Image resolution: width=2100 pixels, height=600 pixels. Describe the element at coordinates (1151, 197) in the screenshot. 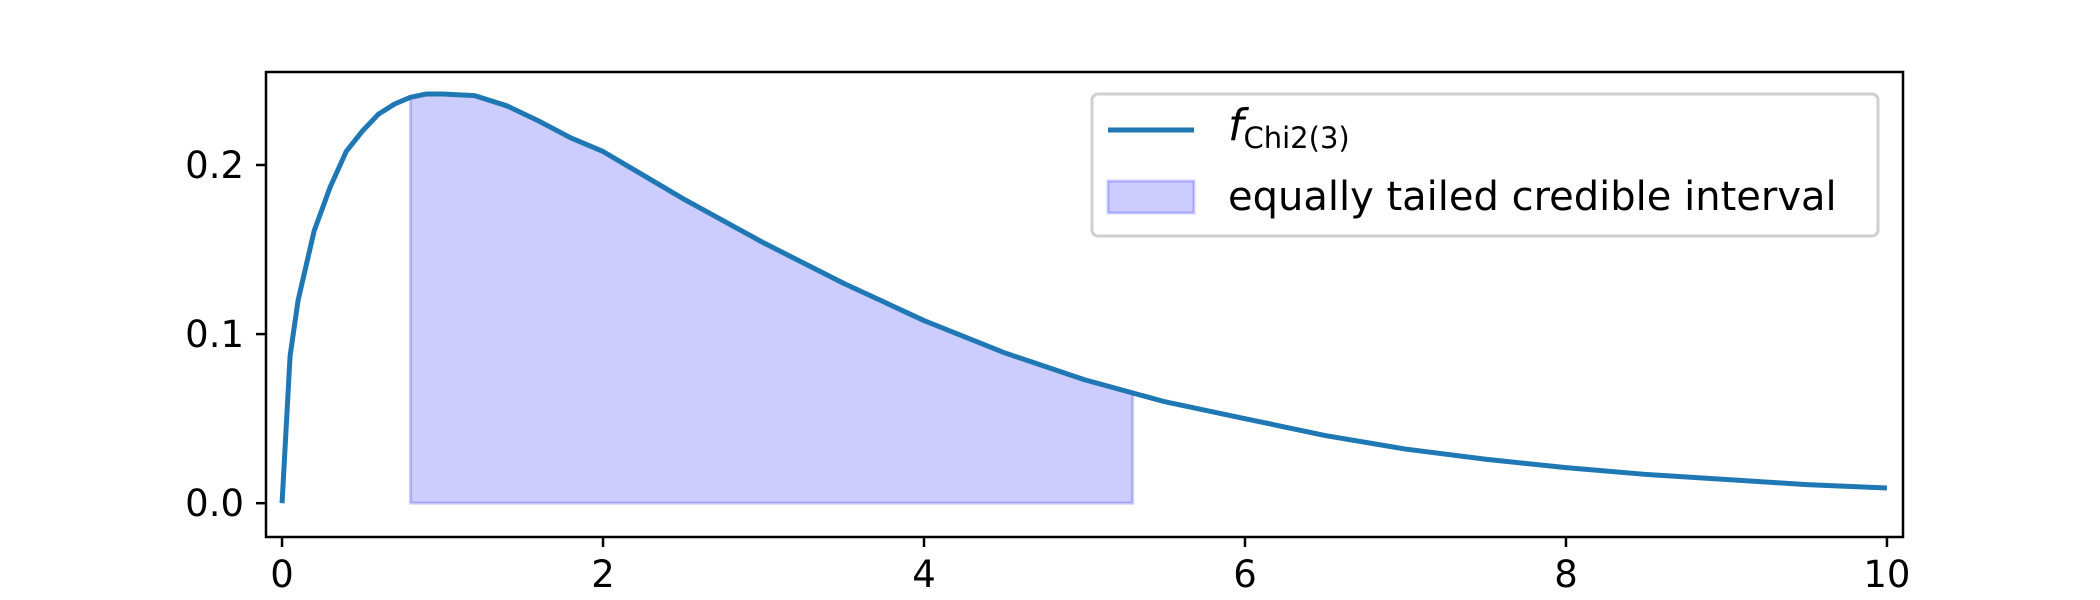

I see `legend-fill-swatch` at that location.